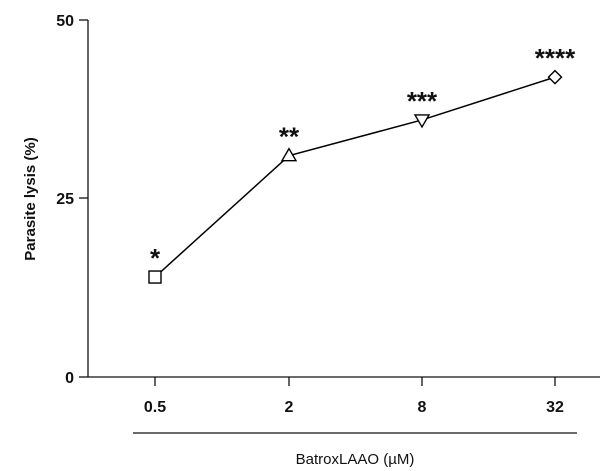 The height and width of the screenshot is (471, 613). I want to click on x-tick-label: 2, so click(289, 407).